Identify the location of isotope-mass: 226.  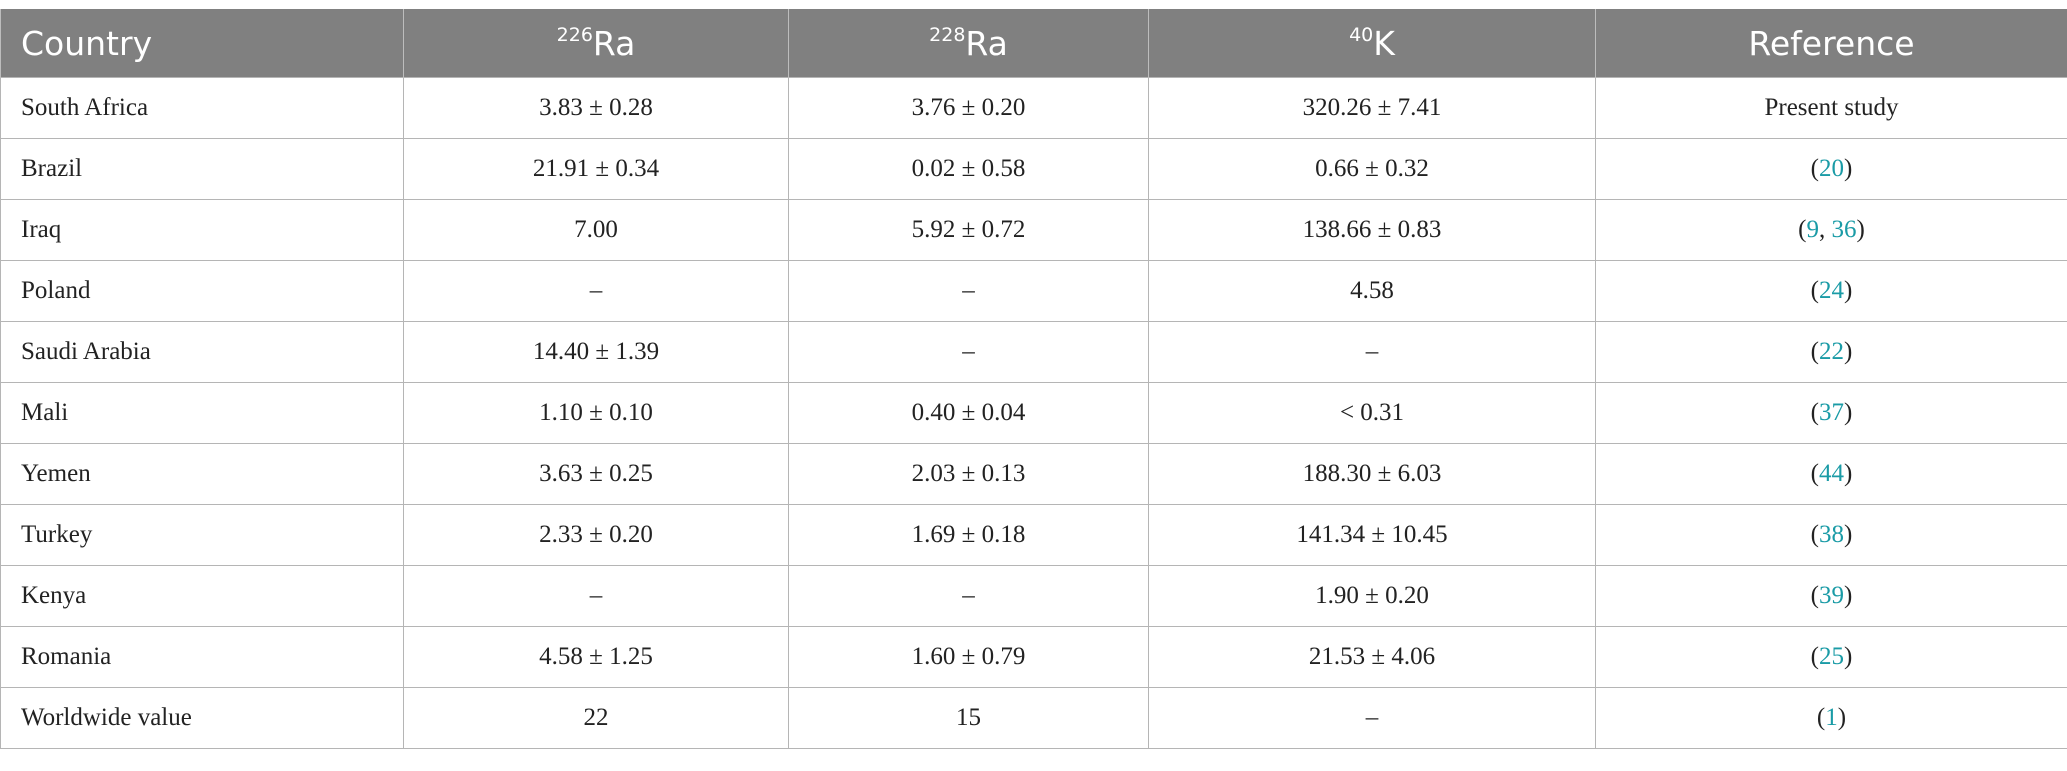
(574, 34).